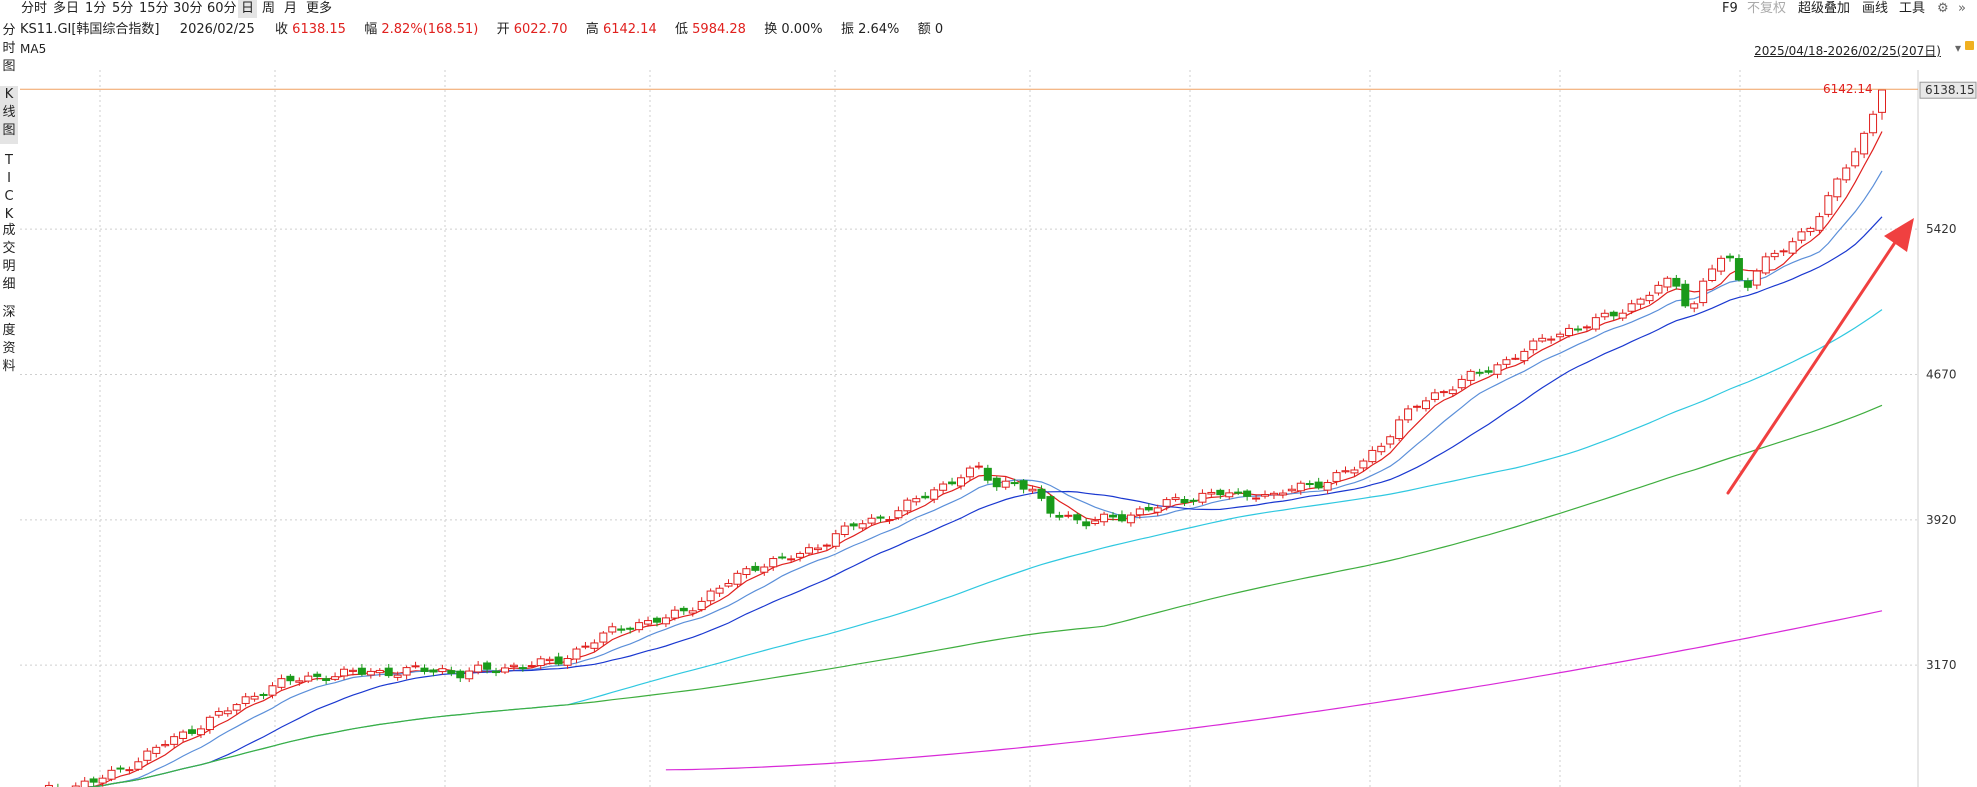  Describe the element at coordinates (123, 8) in the screenshot. I see `period-5min: 5分` at that location.